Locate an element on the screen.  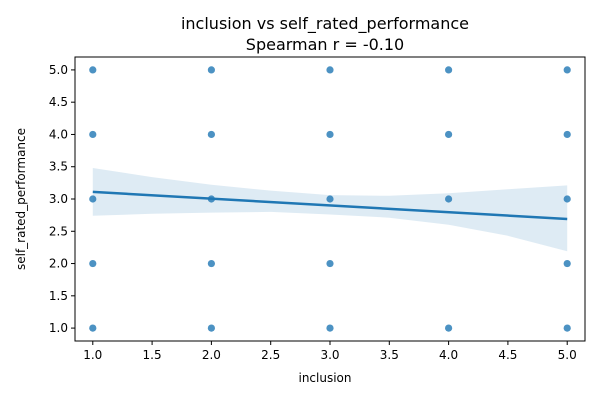
x-tick-label: 4.5 is located at coordinates (507, 355).